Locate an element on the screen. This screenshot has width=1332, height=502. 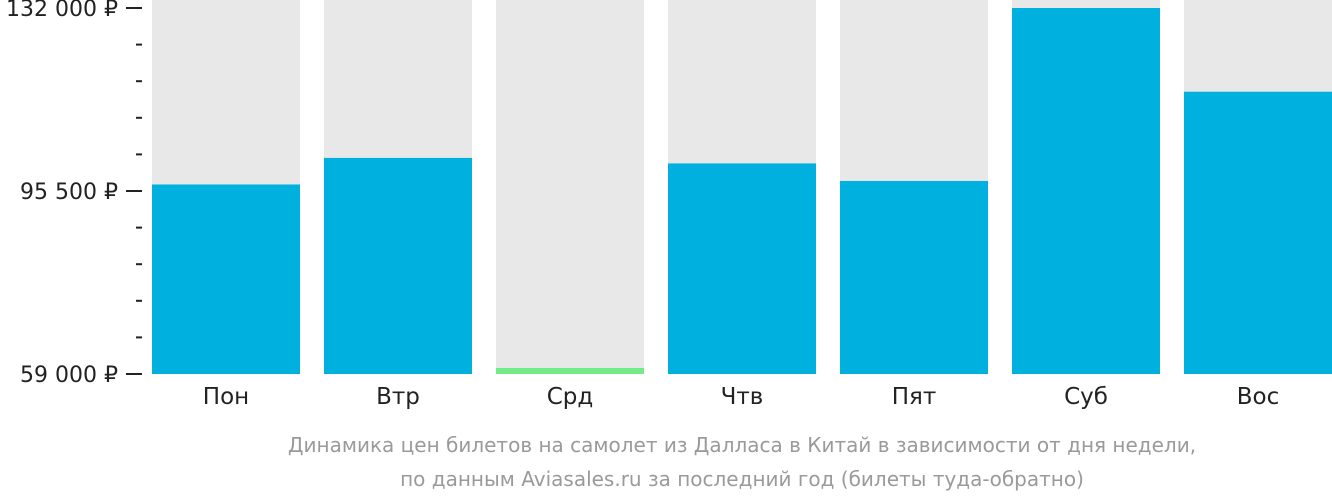
y-tick-label: 132 000 ₽ is located at coordinates (62, 11).